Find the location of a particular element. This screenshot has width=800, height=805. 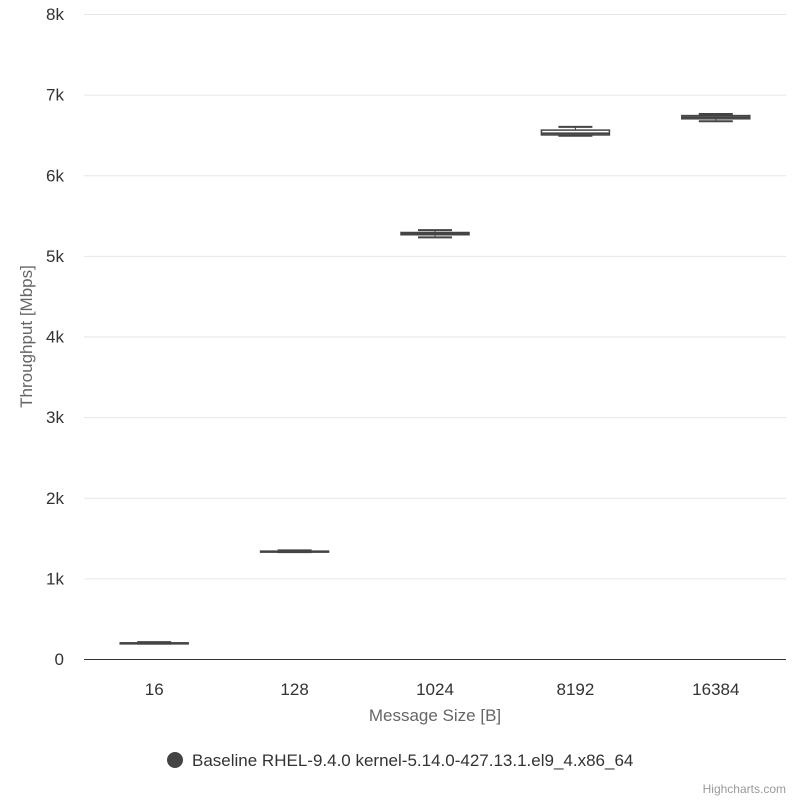

credits-link: Highcharts.com is located at coordinates (744, 789).